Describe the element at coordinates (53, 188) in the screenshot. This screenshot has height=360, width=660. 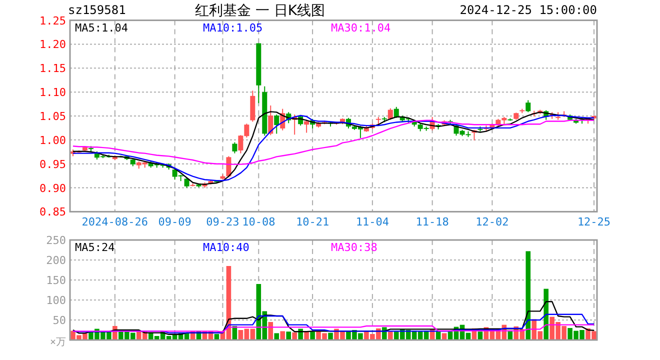
I see `y-tick-label: 0.90` at that location.